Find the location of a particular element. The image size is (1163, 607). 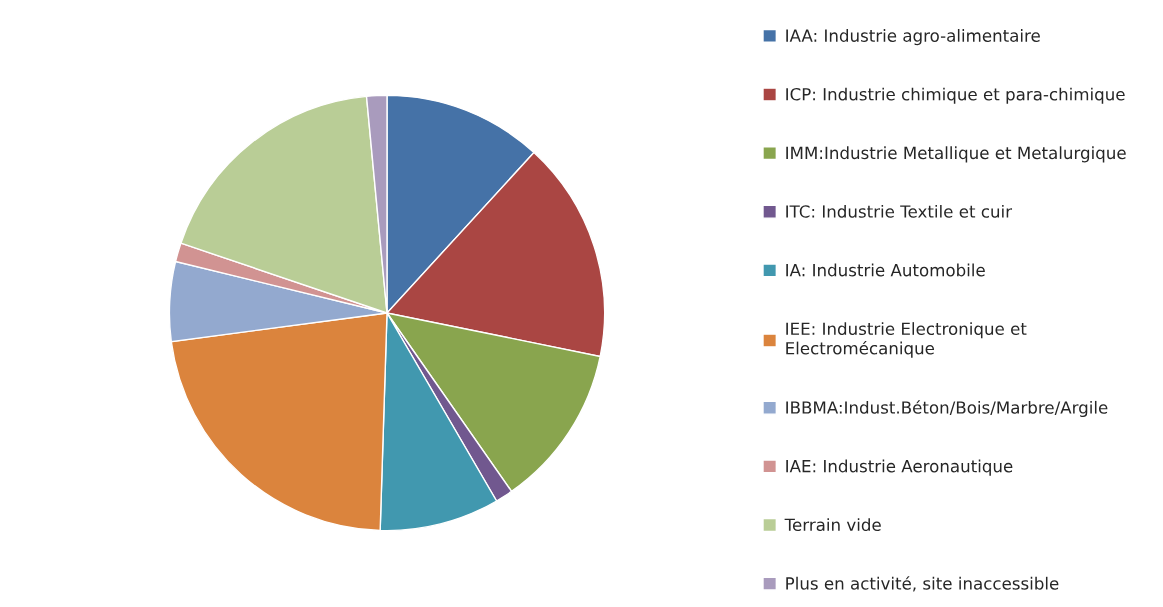

legend-label: ITC: Industrie Textile et cuir is located at coordinates (899, 211).